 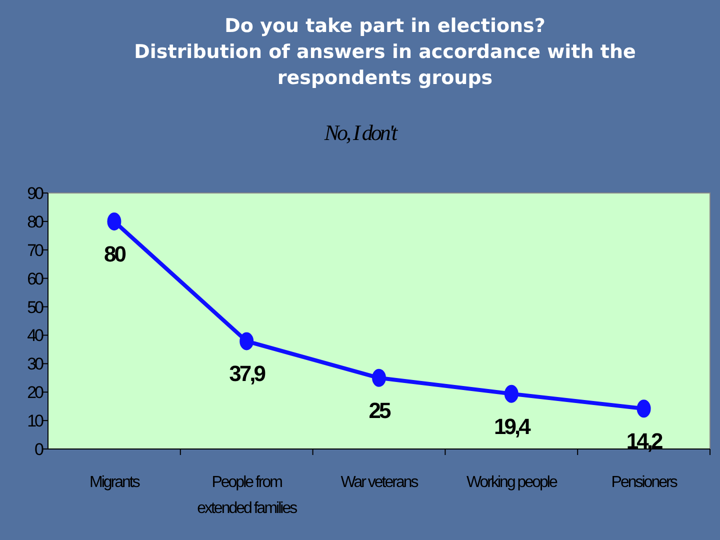 I want to click on chart-title: Do you take part in elections? Distribution of answers in accordance with the respondents groups, so click(x=385, y=52).